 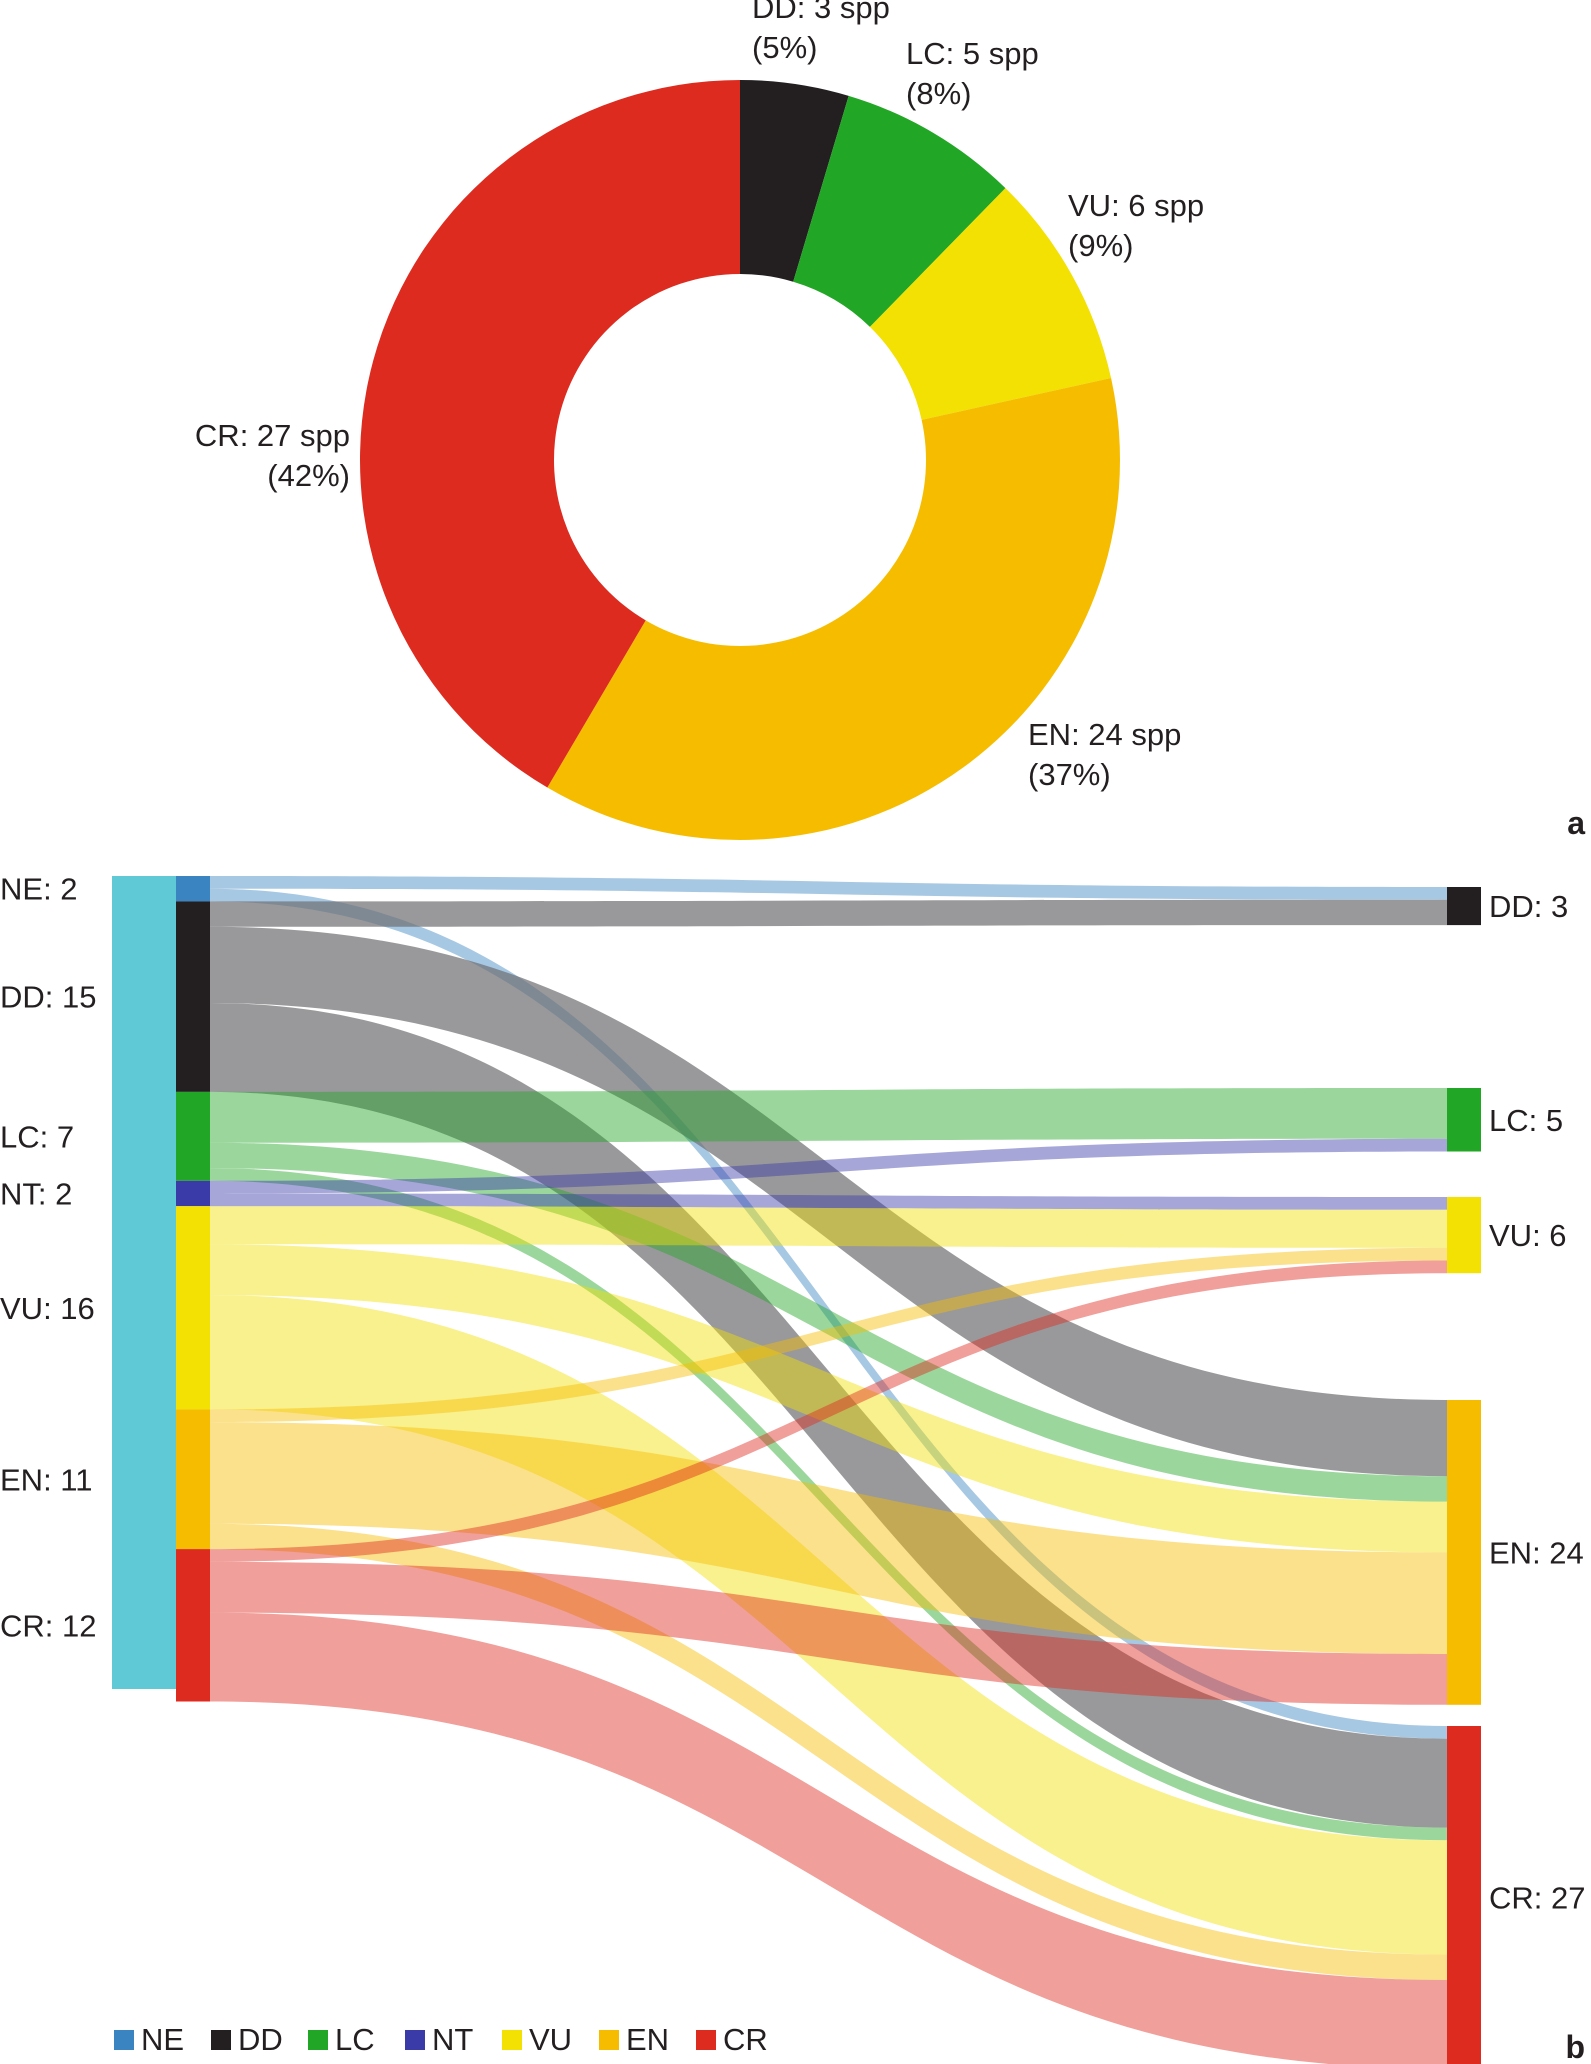 I want to click on sankey-left-node-en, so click(x=193, y=1479).